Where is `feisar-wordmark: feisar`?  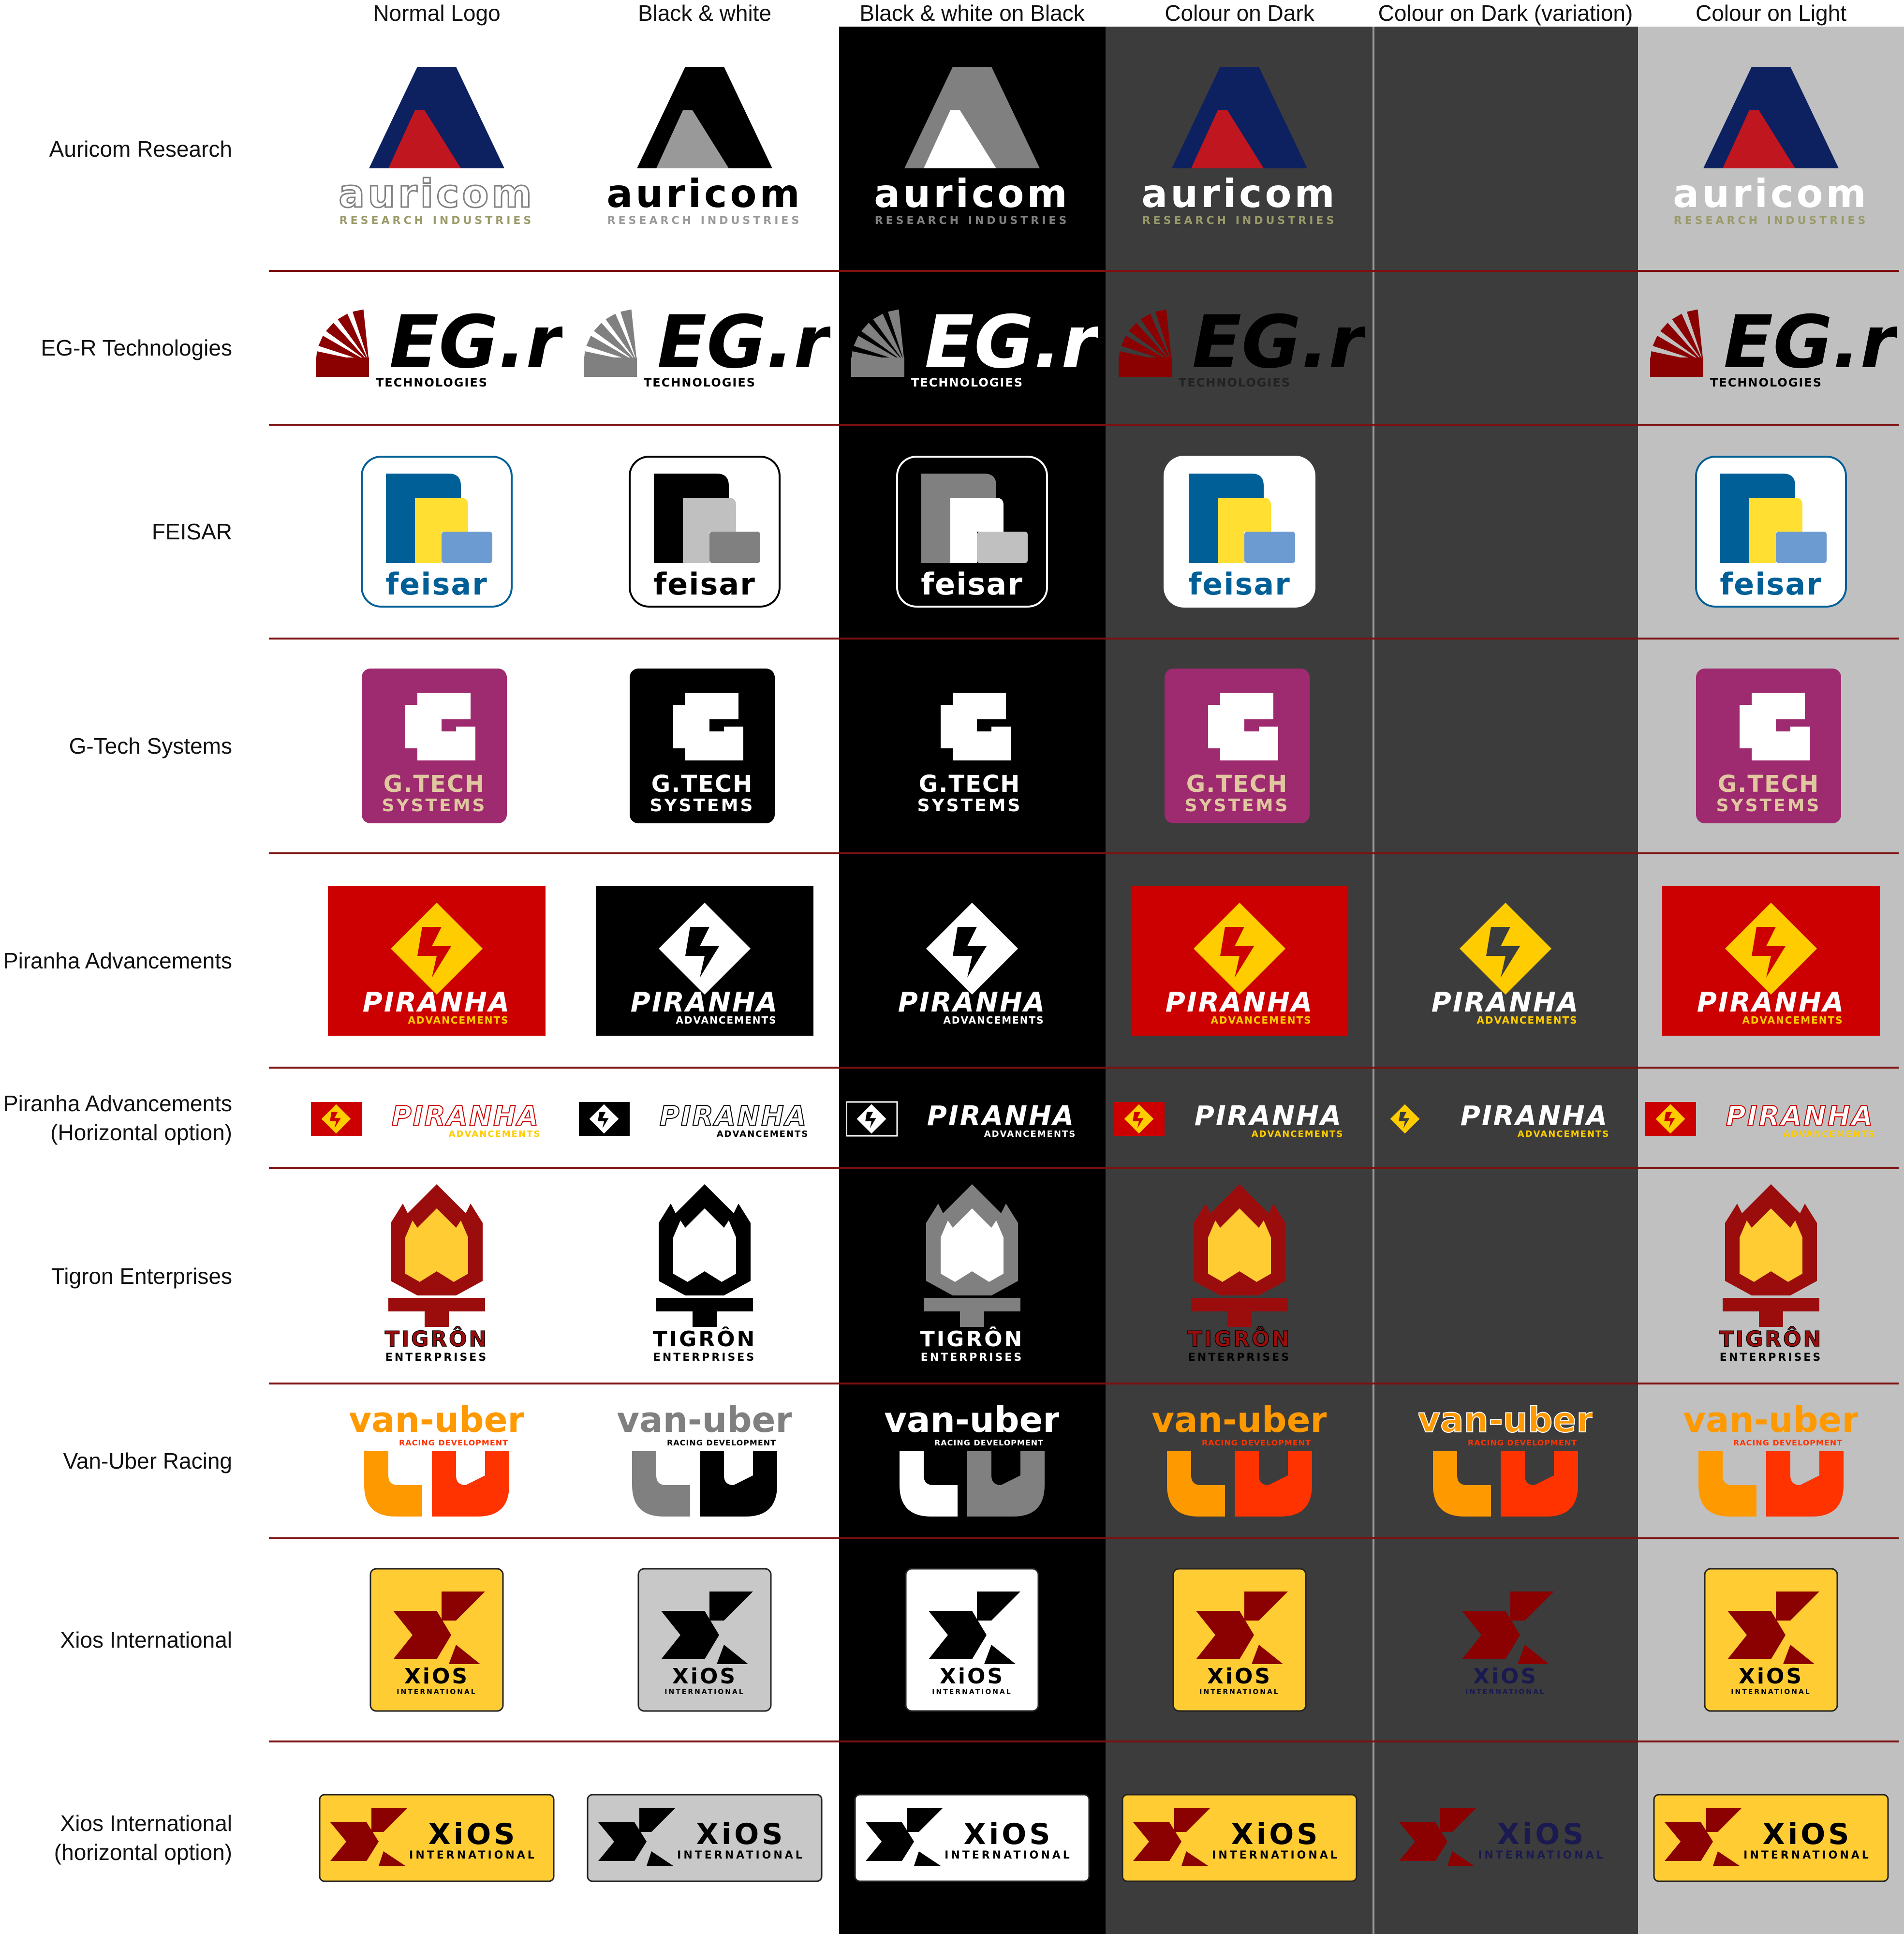
feisar-wordmark: feisar is located at coordinates (704, 584).